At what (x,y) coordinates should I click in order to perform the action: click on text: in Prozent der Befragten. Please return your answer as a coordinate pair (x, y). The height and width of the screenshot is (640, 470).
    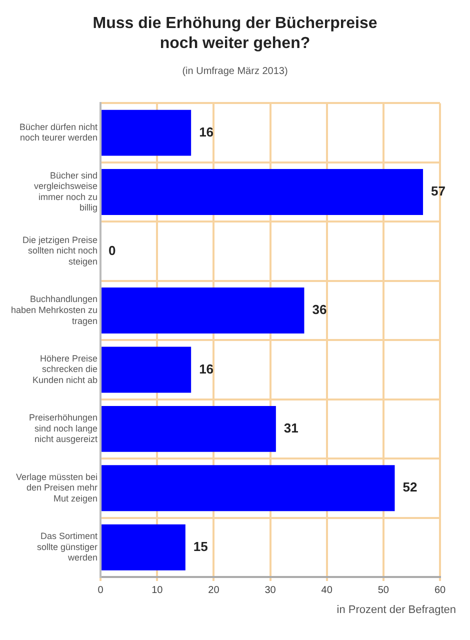
    Looking at the image, I should click on (396, 610).